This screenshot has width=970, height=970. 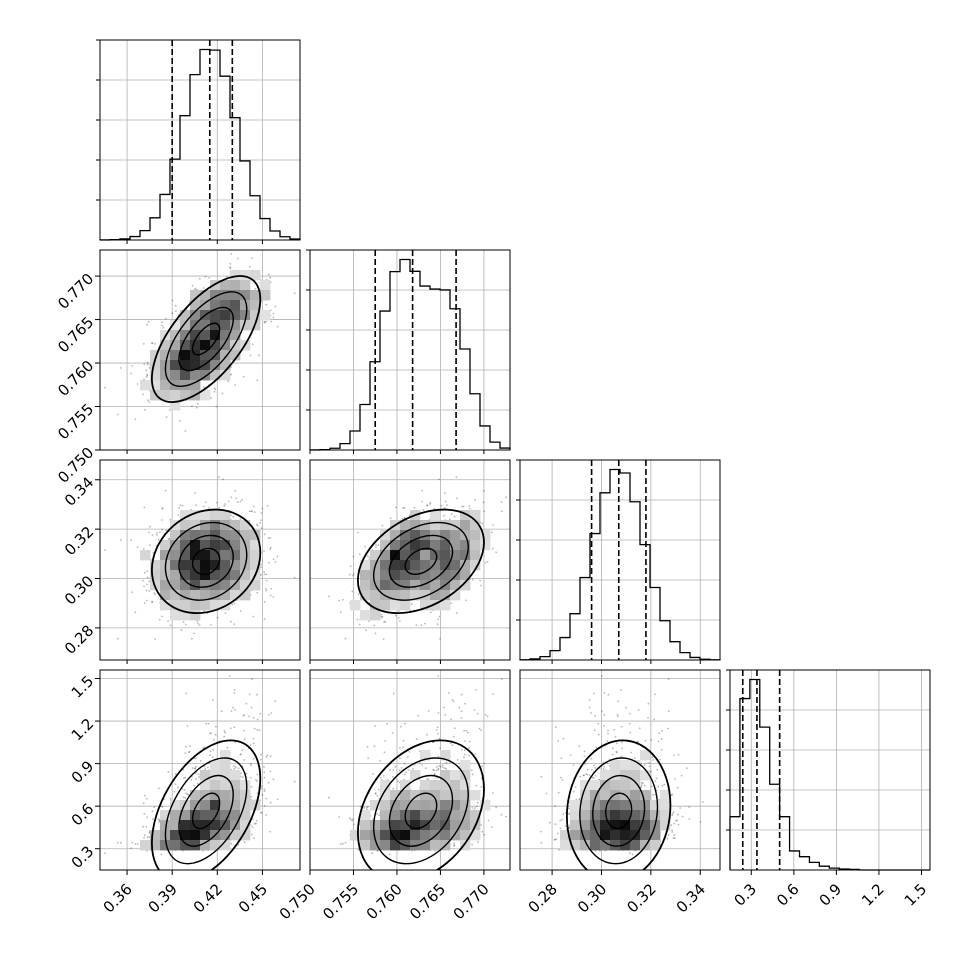 What do you see at coordinates (79, 590) in the screenshot?
I see `ytick-label-2-1: 0.30` at bounding box center [79, 590].